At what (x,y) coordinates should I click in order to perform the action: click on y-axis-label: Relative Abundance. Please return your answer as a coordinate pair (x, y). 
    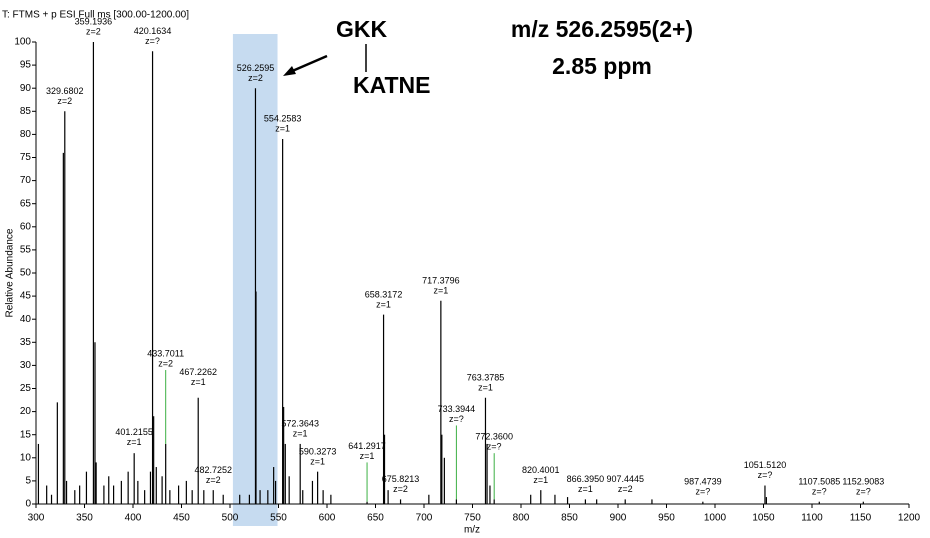
    Looking at the image, I should click on (10, 272).